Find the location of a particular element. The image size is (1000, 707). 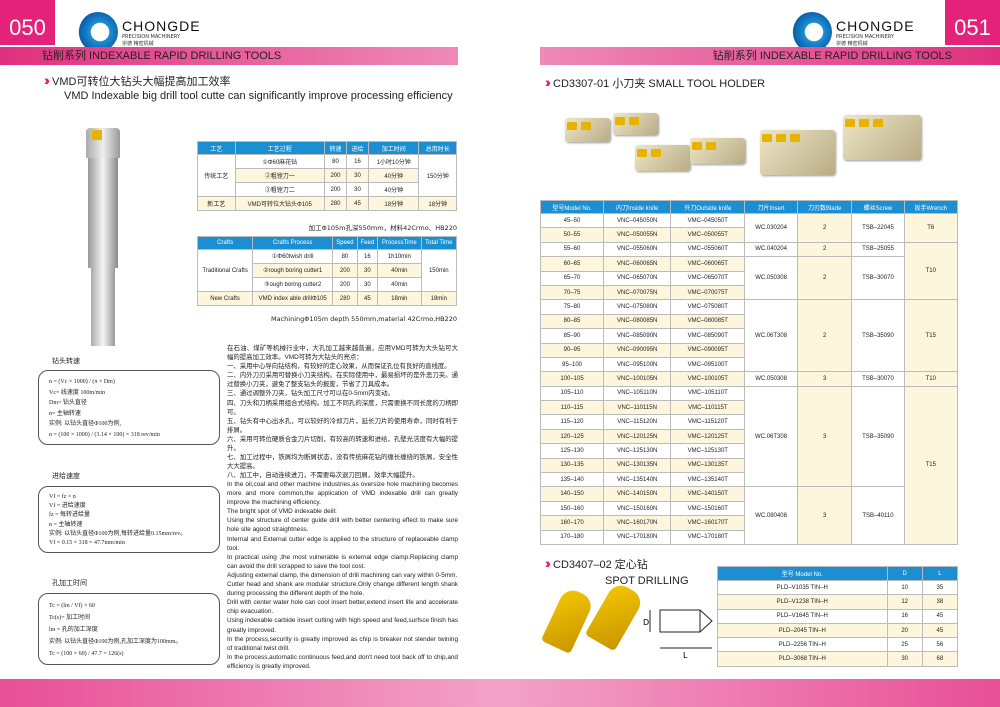

table-cell: 80 is located at coordinates (335, 161).